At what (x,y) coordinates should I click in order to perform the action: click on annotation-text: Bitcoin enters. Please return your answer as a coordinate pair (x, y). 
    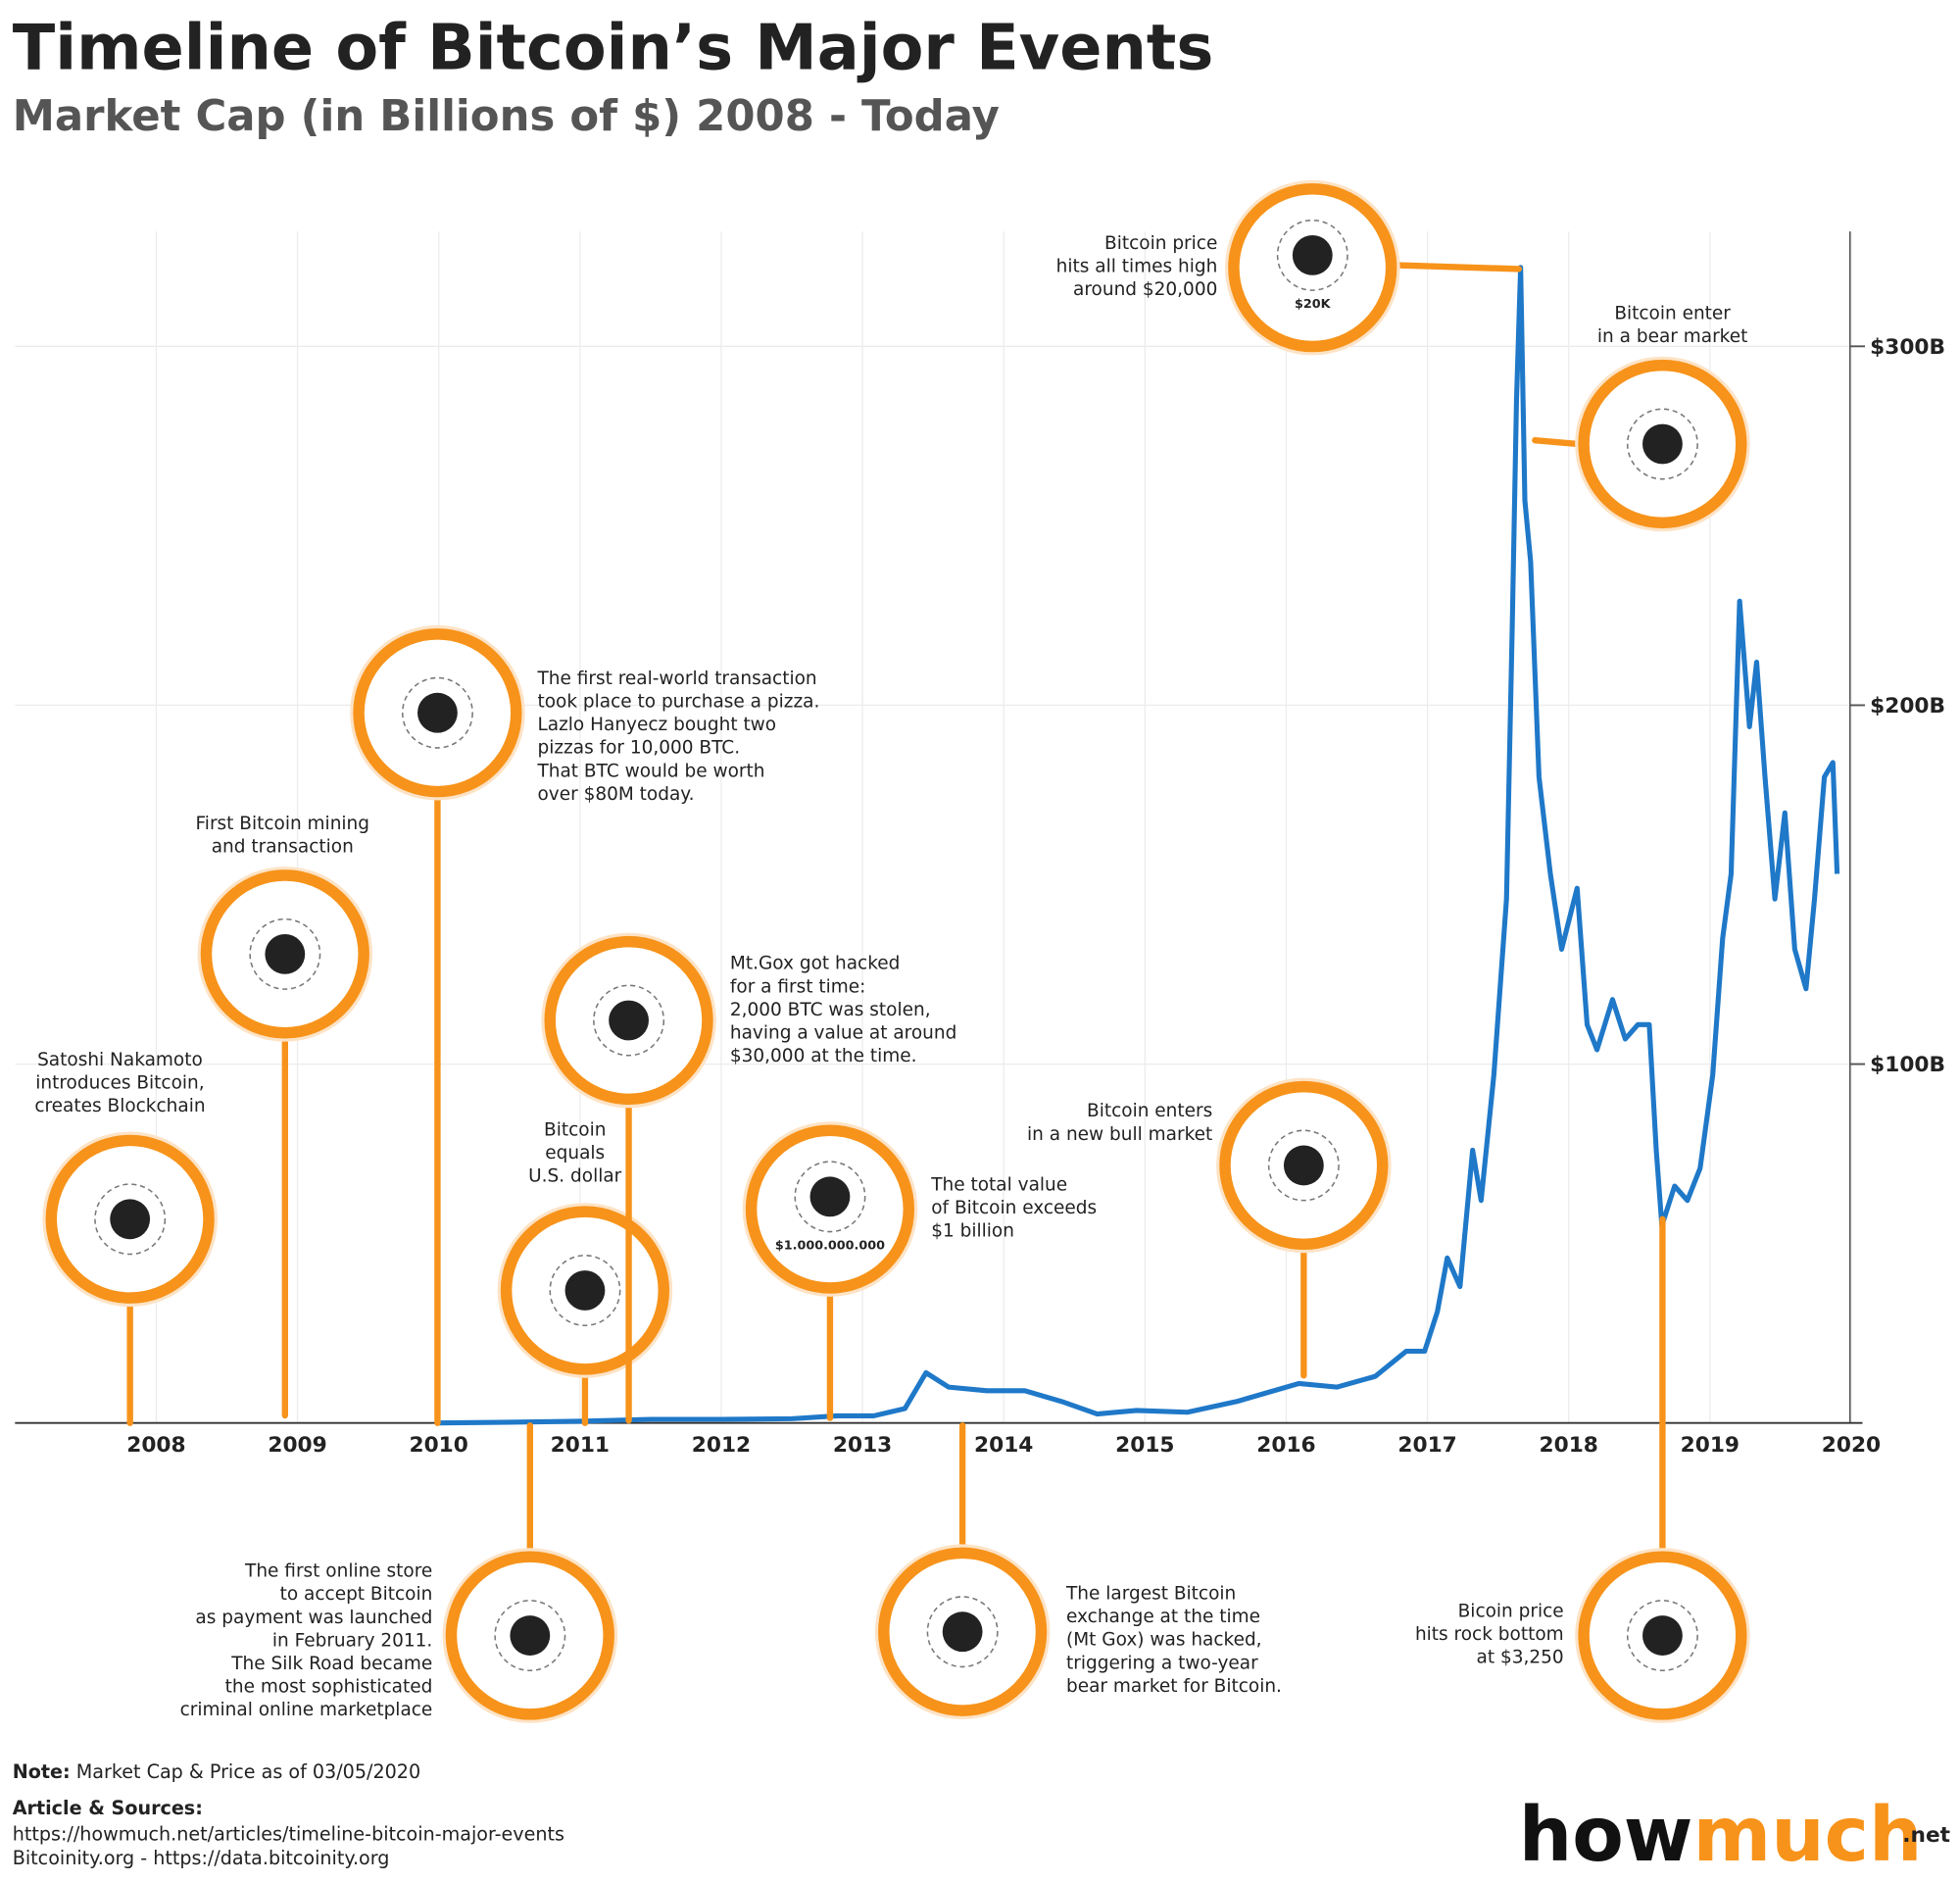
    Looking at the image, I should click on (1149, 1111).